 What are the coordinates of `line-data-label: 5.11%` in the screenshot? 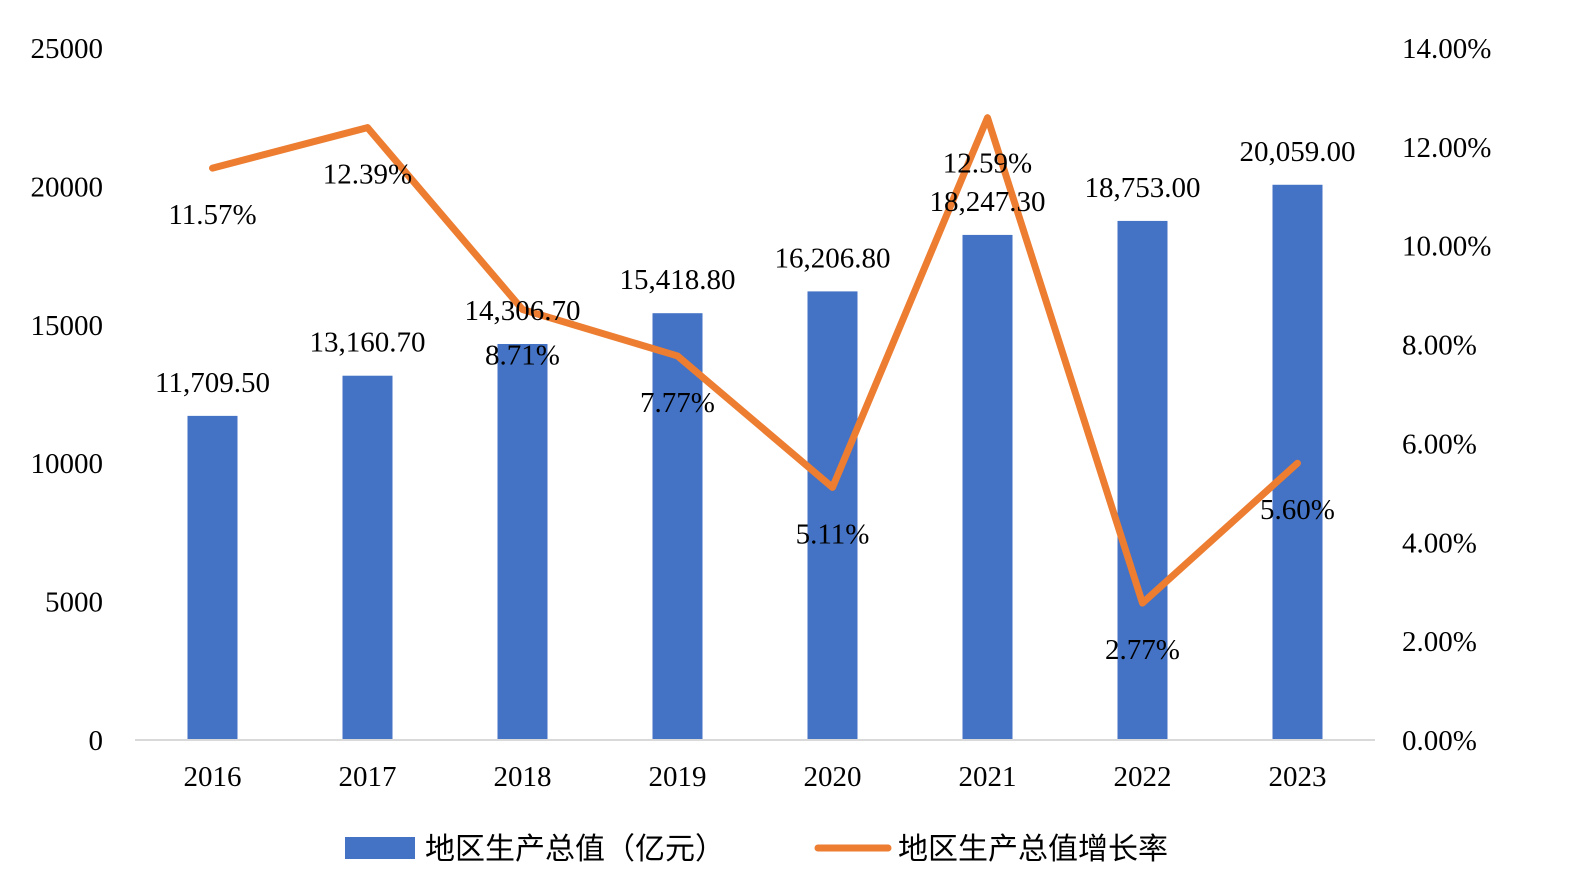 It's located at (833, 534).